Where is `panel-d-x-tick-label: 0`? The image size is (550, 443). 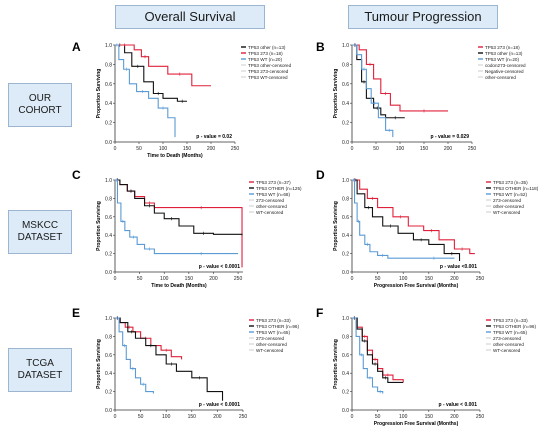
panel-d-x-tick-label: 0 is located at coordinates (352, 279).